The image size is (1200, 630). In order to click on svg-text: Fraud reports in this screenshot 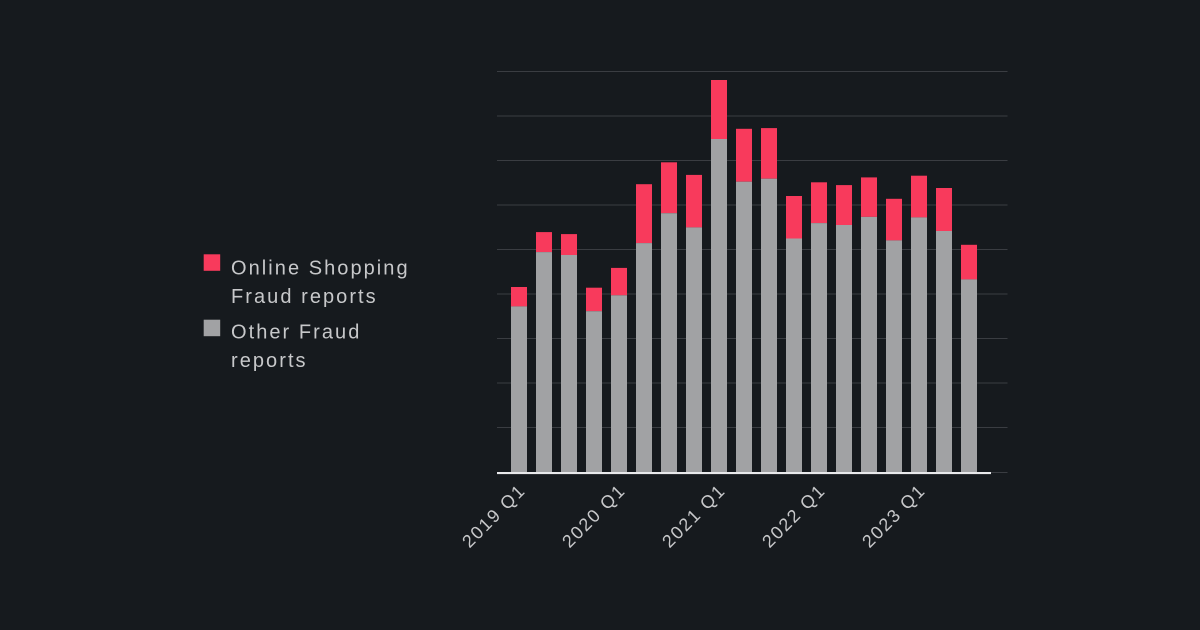, I will do `click(304, 297)`.